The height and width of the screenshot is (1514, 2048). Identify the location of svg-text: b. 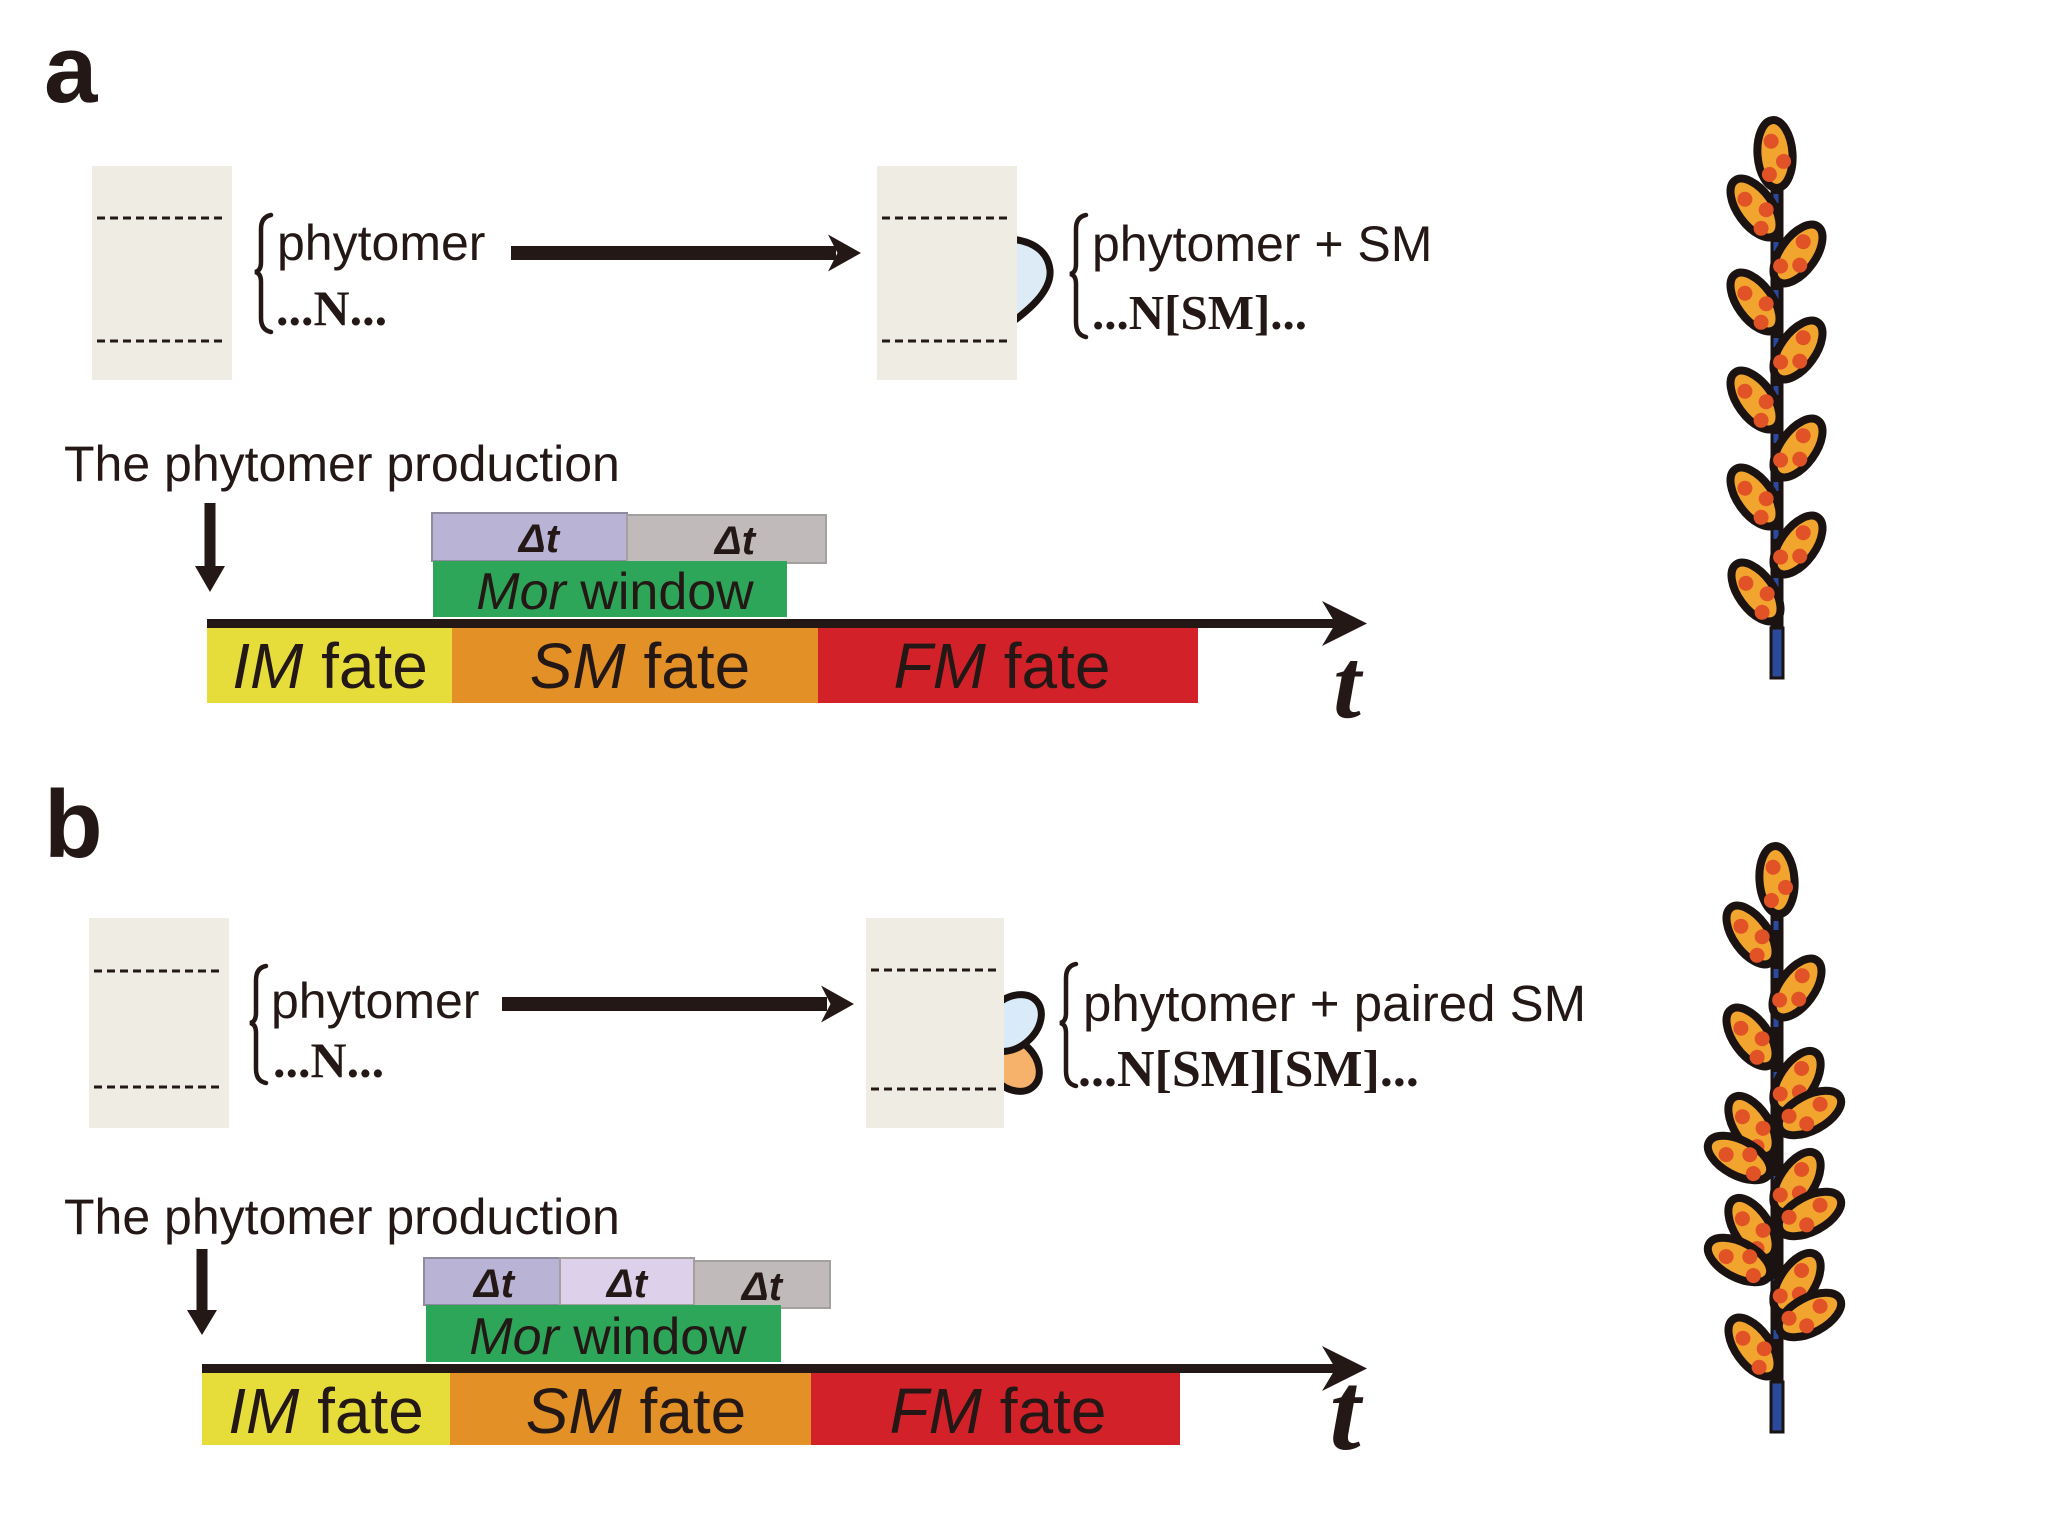
(73, 824).